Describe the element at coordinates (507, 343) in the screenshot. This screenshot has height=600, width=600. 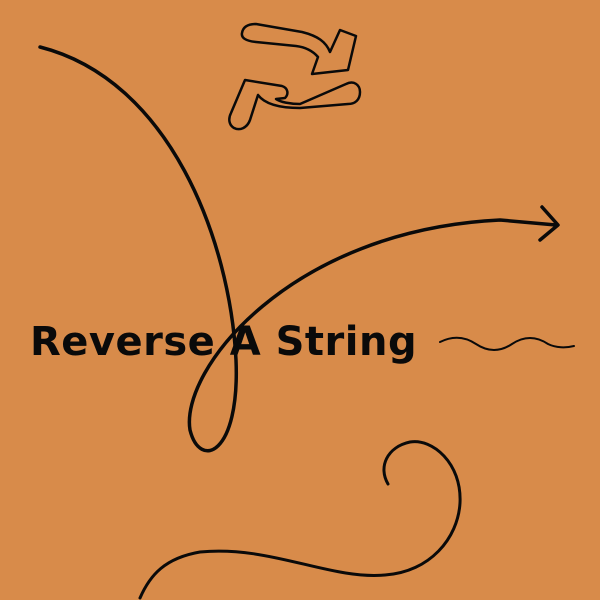
I see `squiggle-line` at that location.